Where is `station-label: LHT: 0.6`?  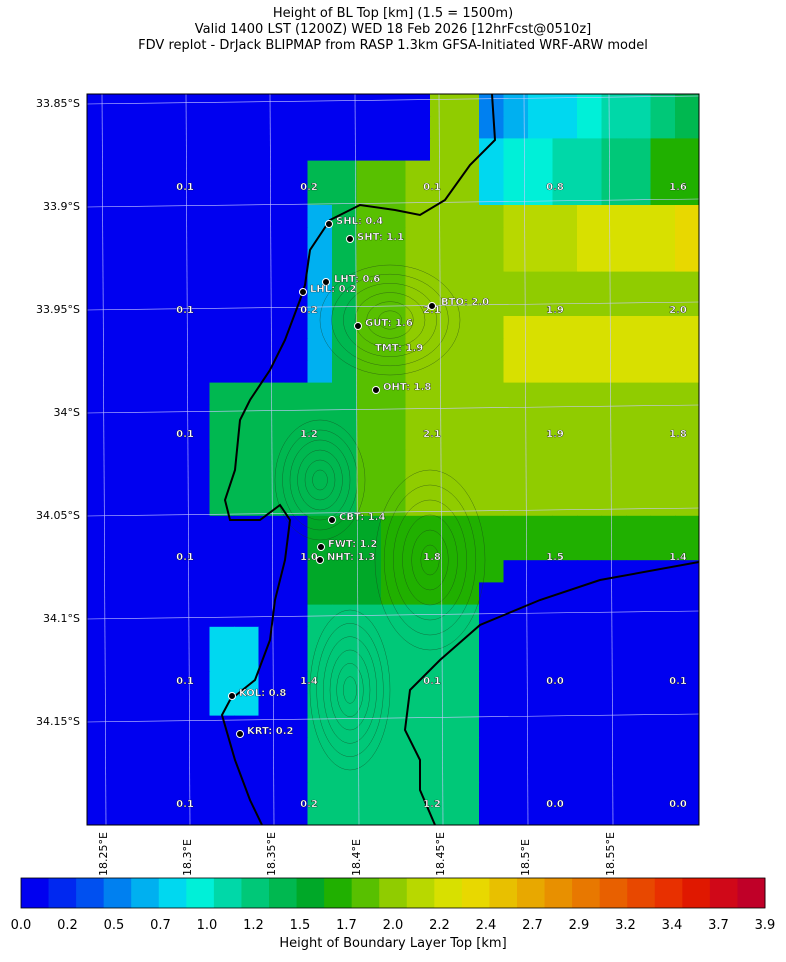 station-label: LHT: 0.6 is located at coordinates (357, 279).